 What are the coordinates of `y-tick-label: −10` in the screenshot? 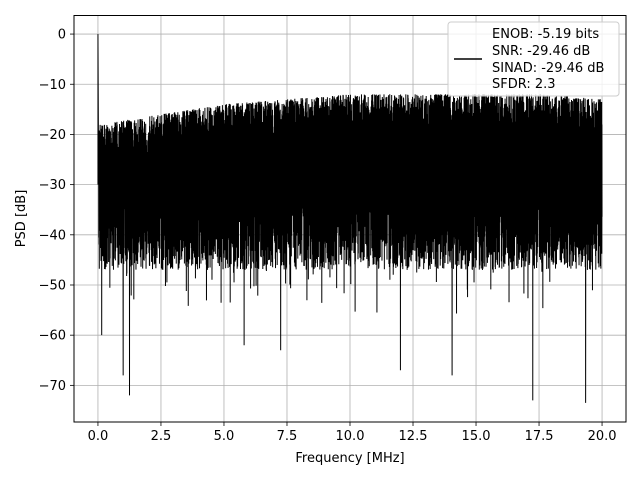 It's located at (52, 85).